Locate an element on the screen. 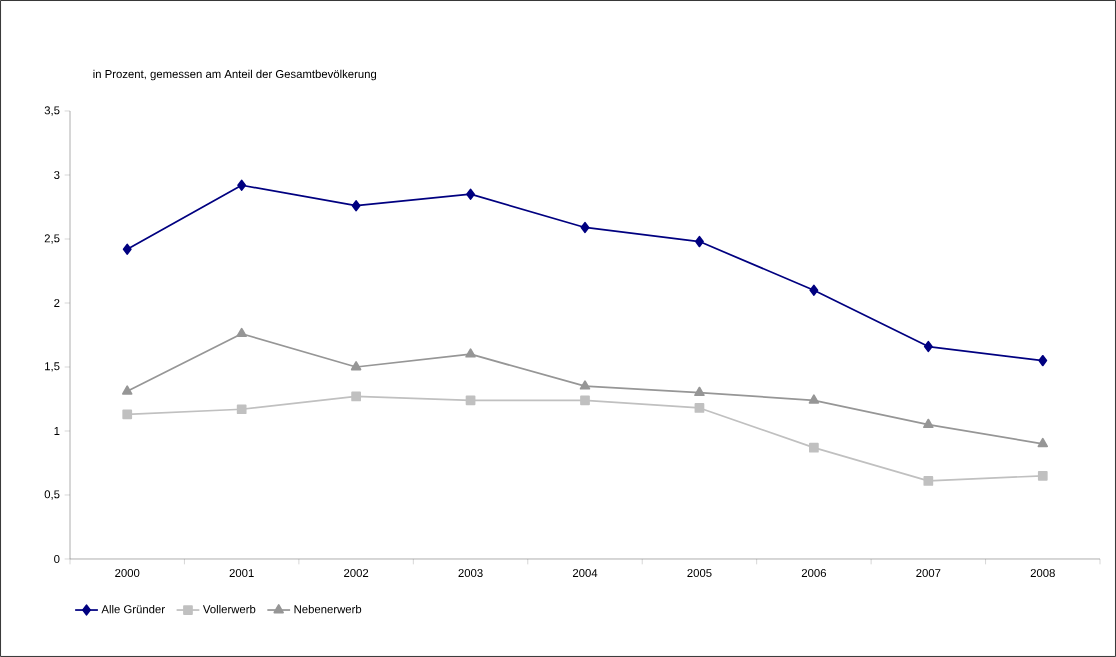 The width and height of the screenshot is (1116, 657). x-tick-label: 2001 is located at coordinates (241, 573).